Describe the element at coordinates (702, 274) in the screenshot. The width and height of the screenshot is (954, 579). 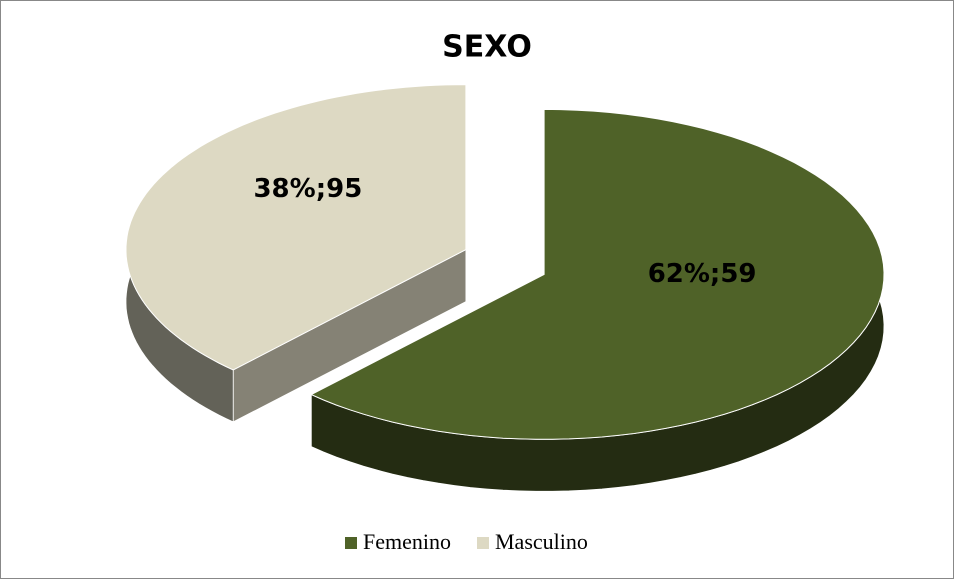
I see `data-label: 62%;59` at that location.